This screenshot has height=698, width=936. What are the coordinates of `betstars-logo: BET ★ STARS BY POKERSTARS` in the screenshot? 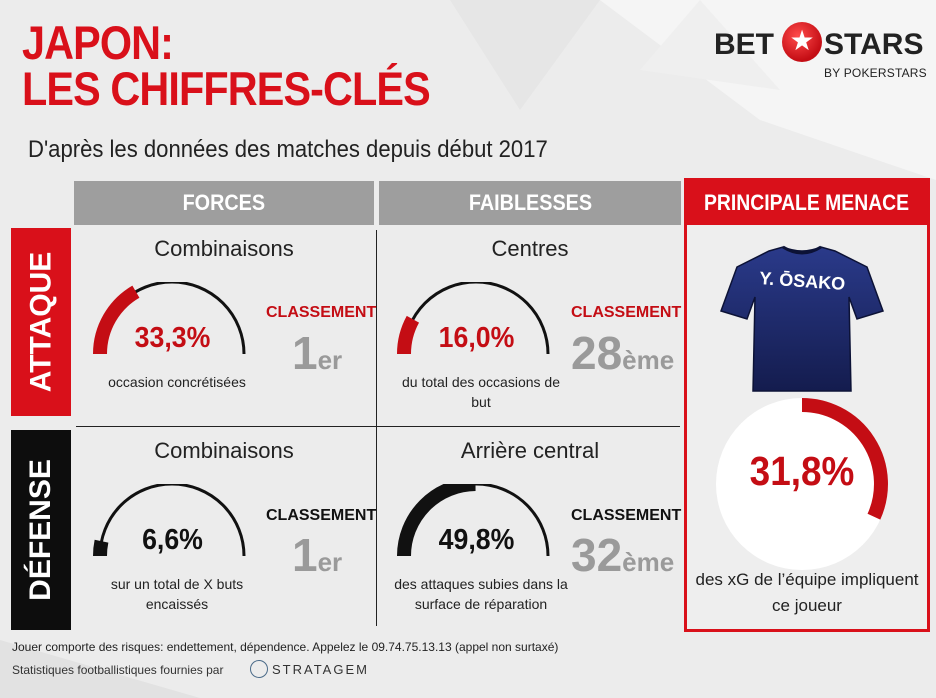 It's located at (819, 57).